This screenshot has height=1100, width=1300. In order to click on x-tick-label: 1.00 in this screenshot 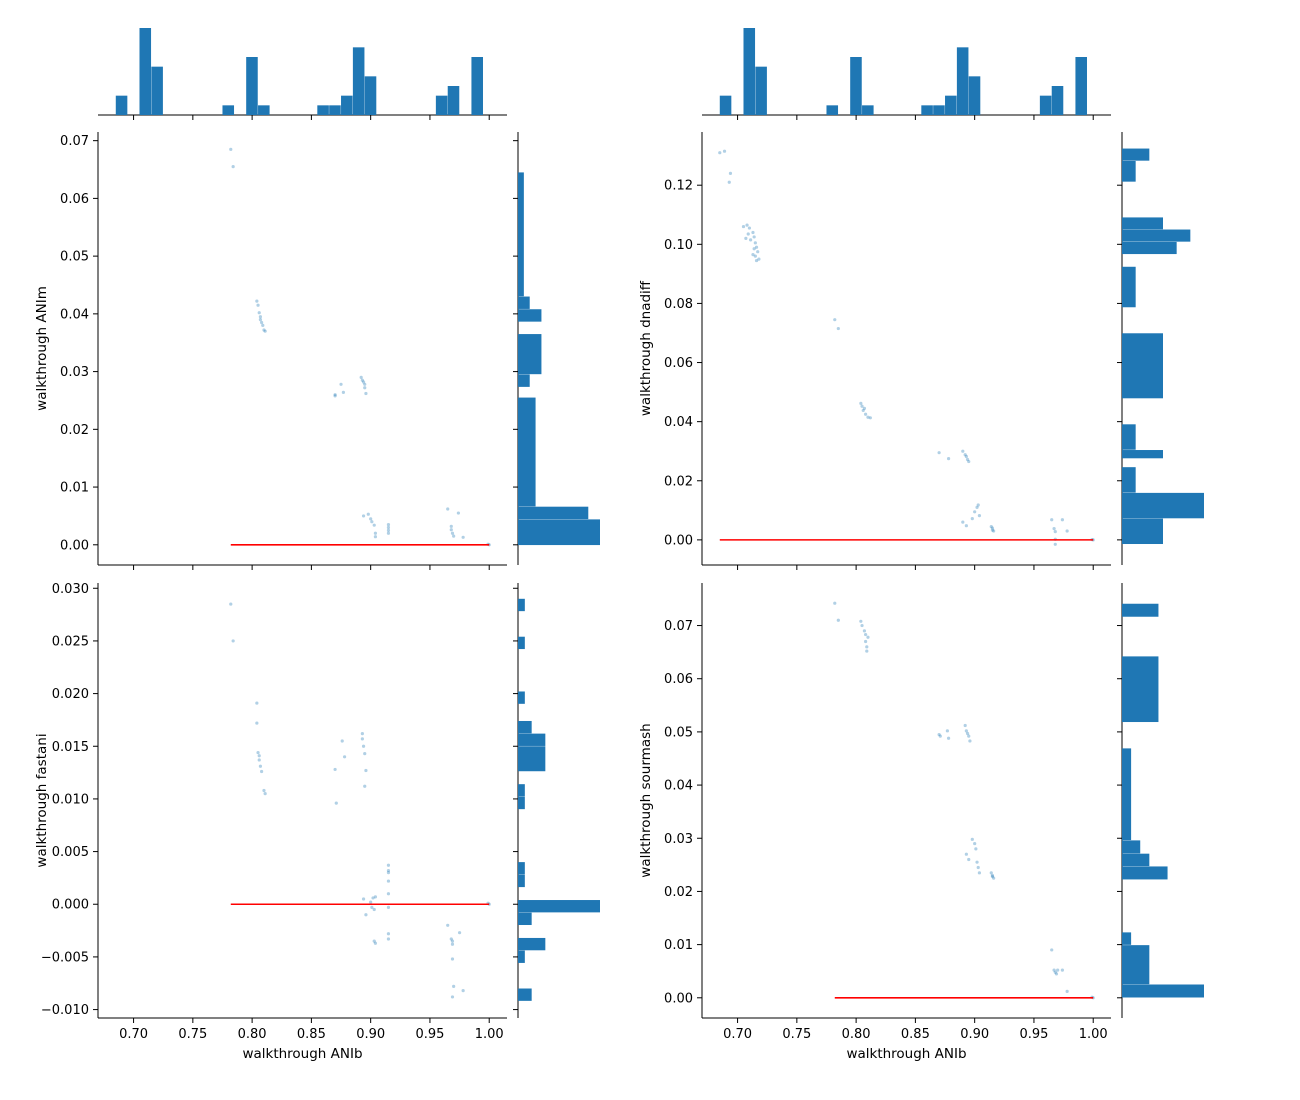, I will do `click(1093, 1034)`.